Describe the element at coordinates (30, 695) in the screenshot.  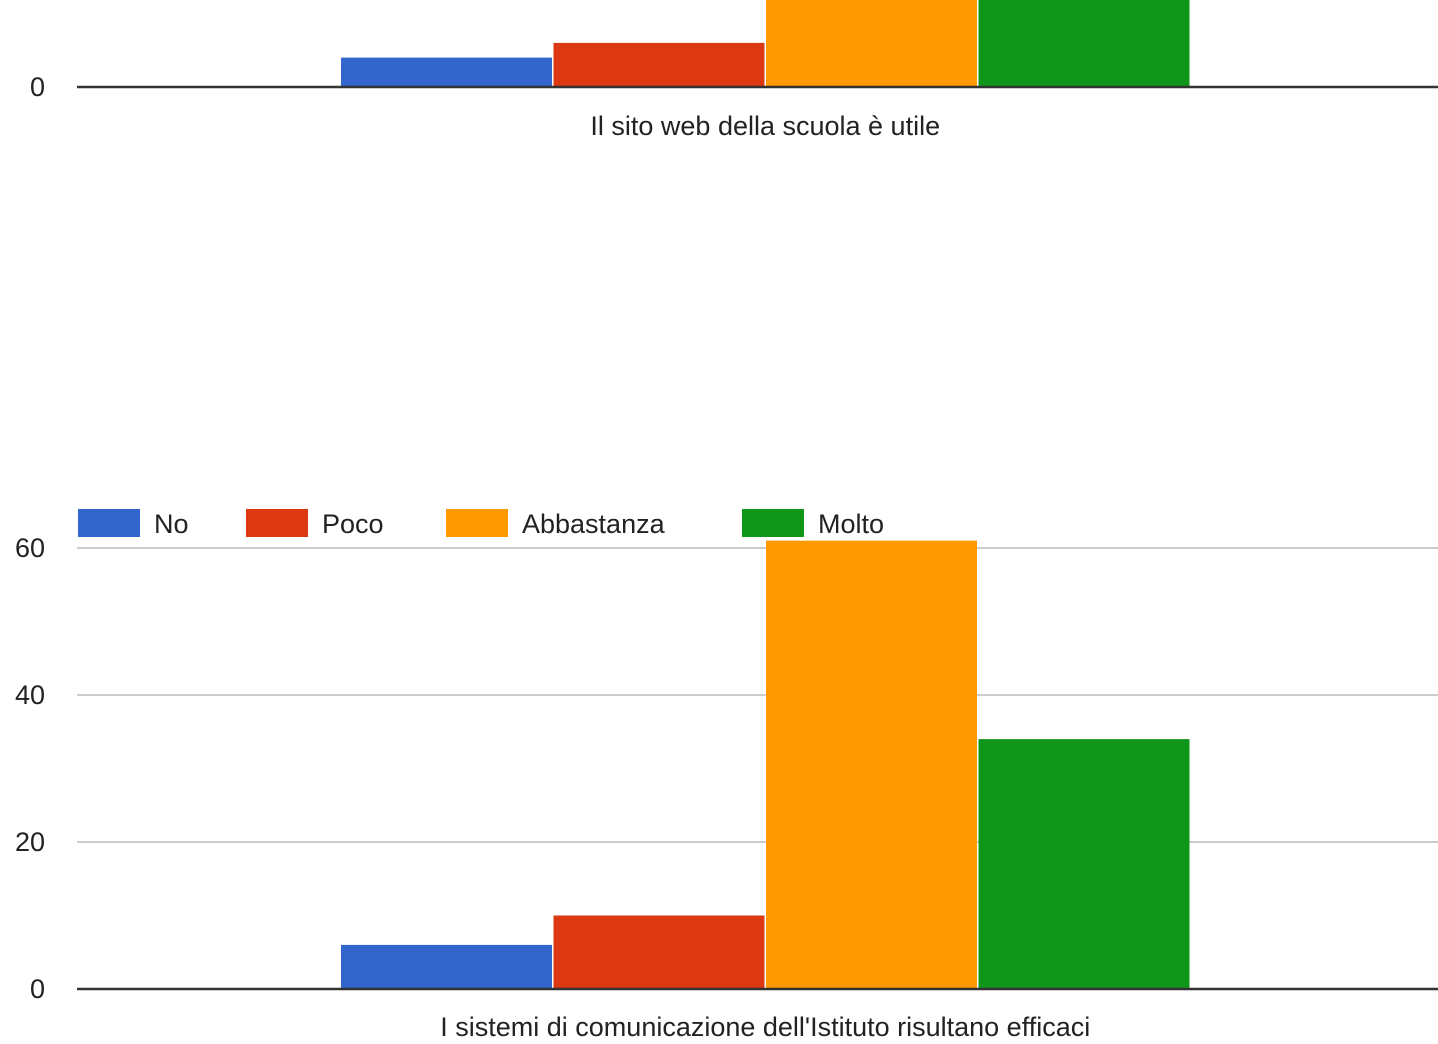
I see `y-tick-label: 40` at that location.